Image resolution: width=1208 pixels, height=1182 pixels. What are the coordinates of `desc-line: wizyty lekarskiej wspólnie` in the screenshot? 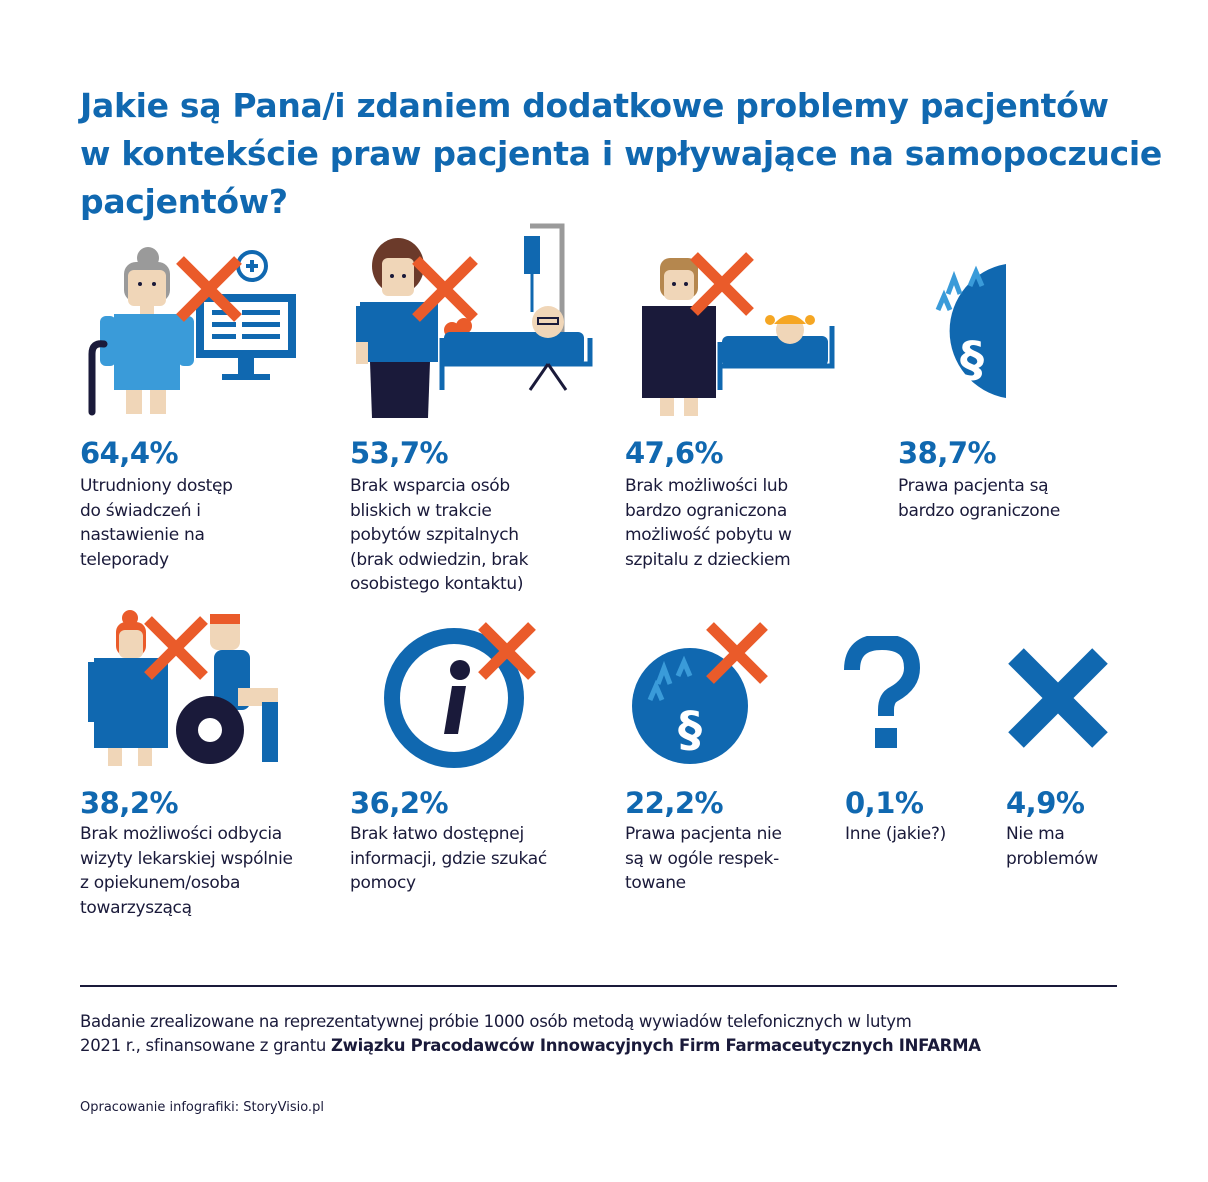 It's located at (186, 858).